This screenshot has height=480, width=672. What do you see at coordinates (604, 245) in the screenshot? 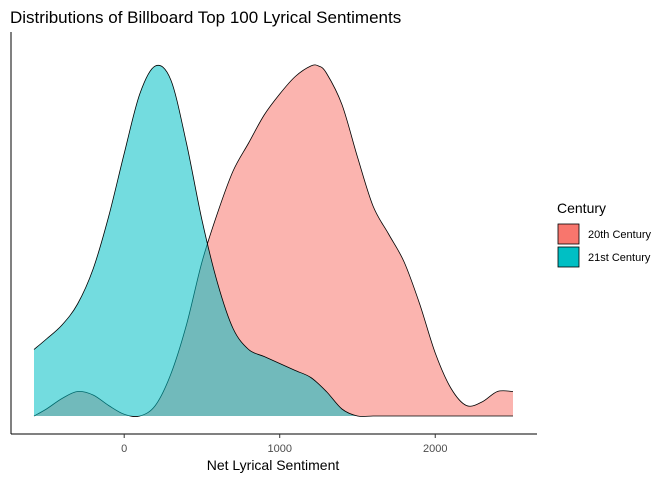
I see `legend-items: 20th Century 21st Century` at bounding box center [604, 245].